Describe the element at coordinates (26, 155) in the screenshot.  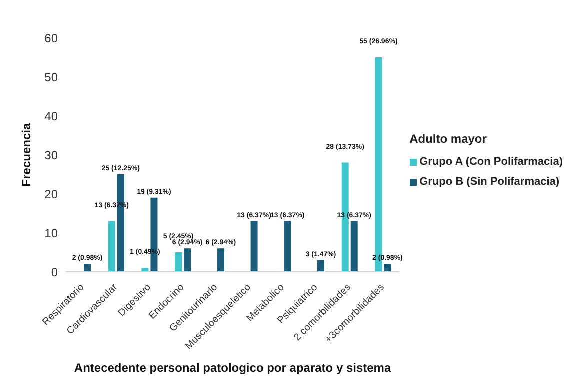
I see `y-axis-title: Frecuencia` at that location.